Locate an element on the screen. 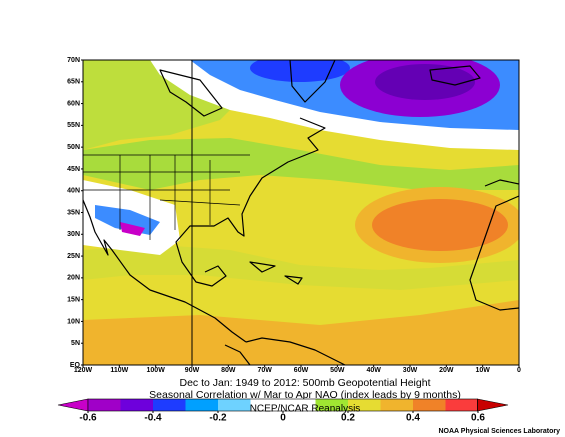 The width and height of the screenshot is (565, 437). lat-tick-label: 5N is located at coordinates (75, 343).